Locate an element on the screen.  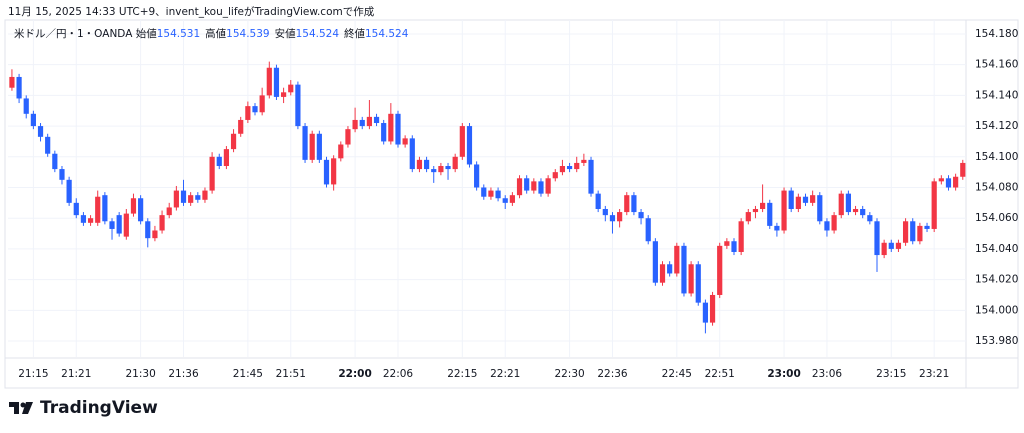
legend-value: 154.531 is located at coordinates (178, 34).